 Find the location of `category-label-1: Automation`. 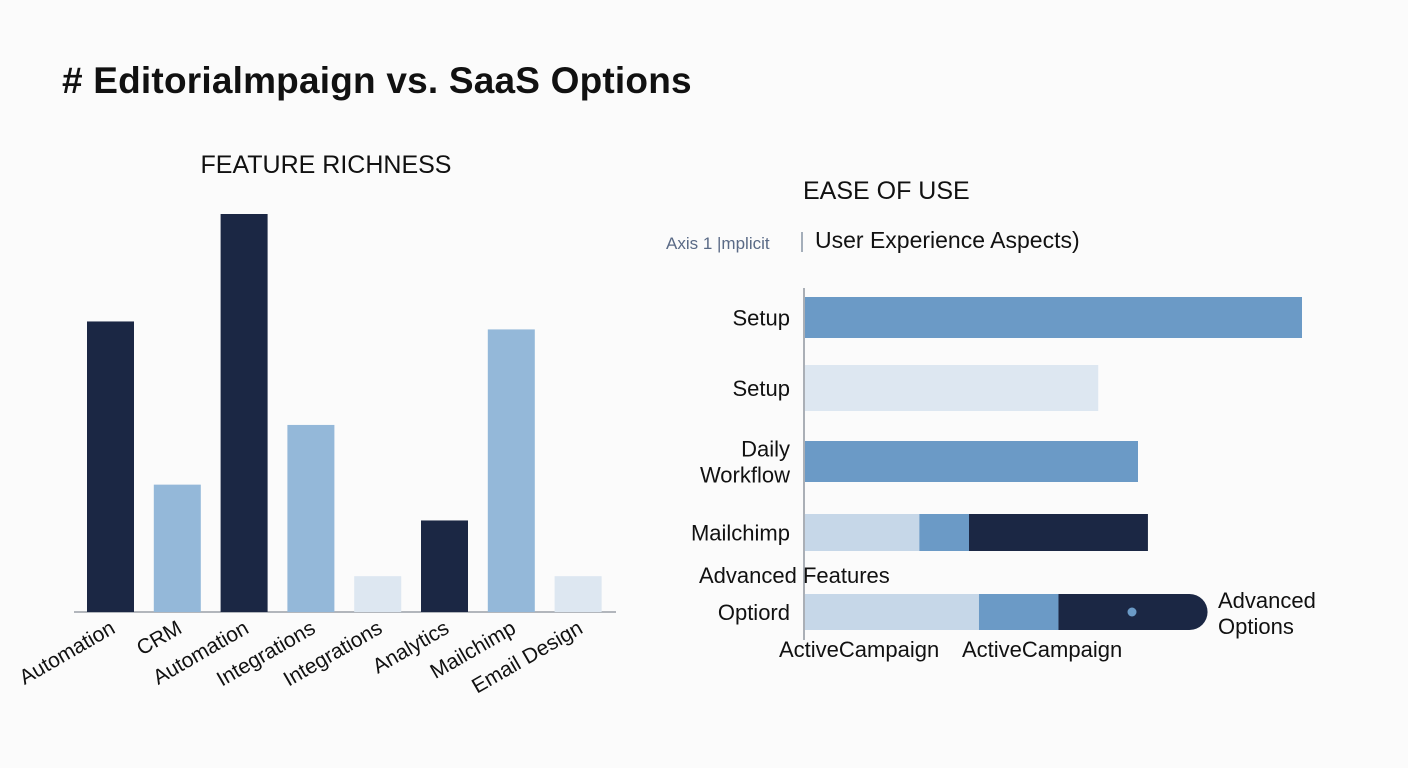

category-label-1: Automation is located at coordinates (67, 652).